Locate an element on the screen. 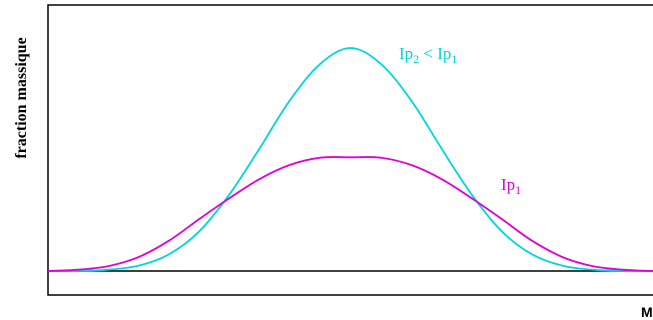  series-label-ip2: Ip2 < Ip1 is located at coordinates (428, 55).